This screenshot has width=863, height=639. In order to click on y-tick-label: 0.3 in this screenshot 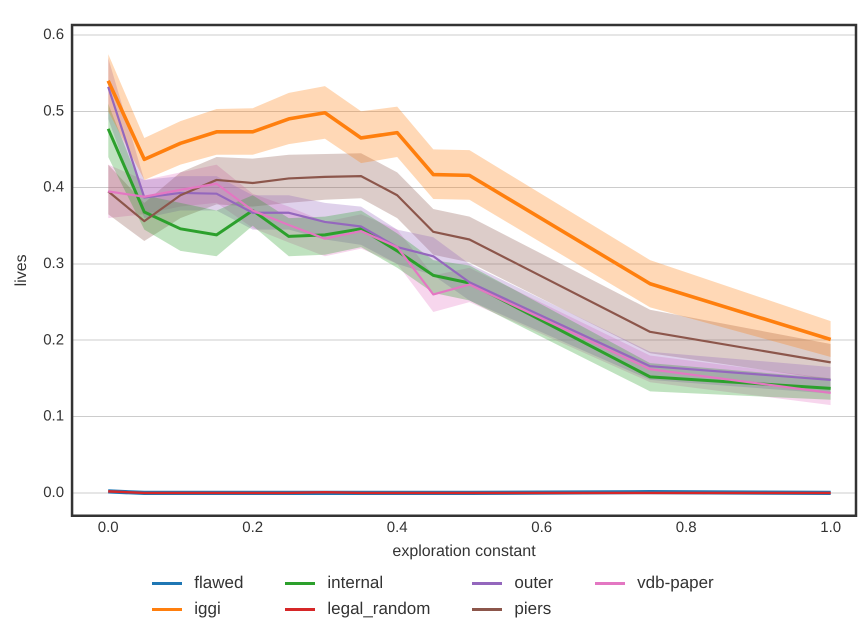, I will do `click(53, 263)`.